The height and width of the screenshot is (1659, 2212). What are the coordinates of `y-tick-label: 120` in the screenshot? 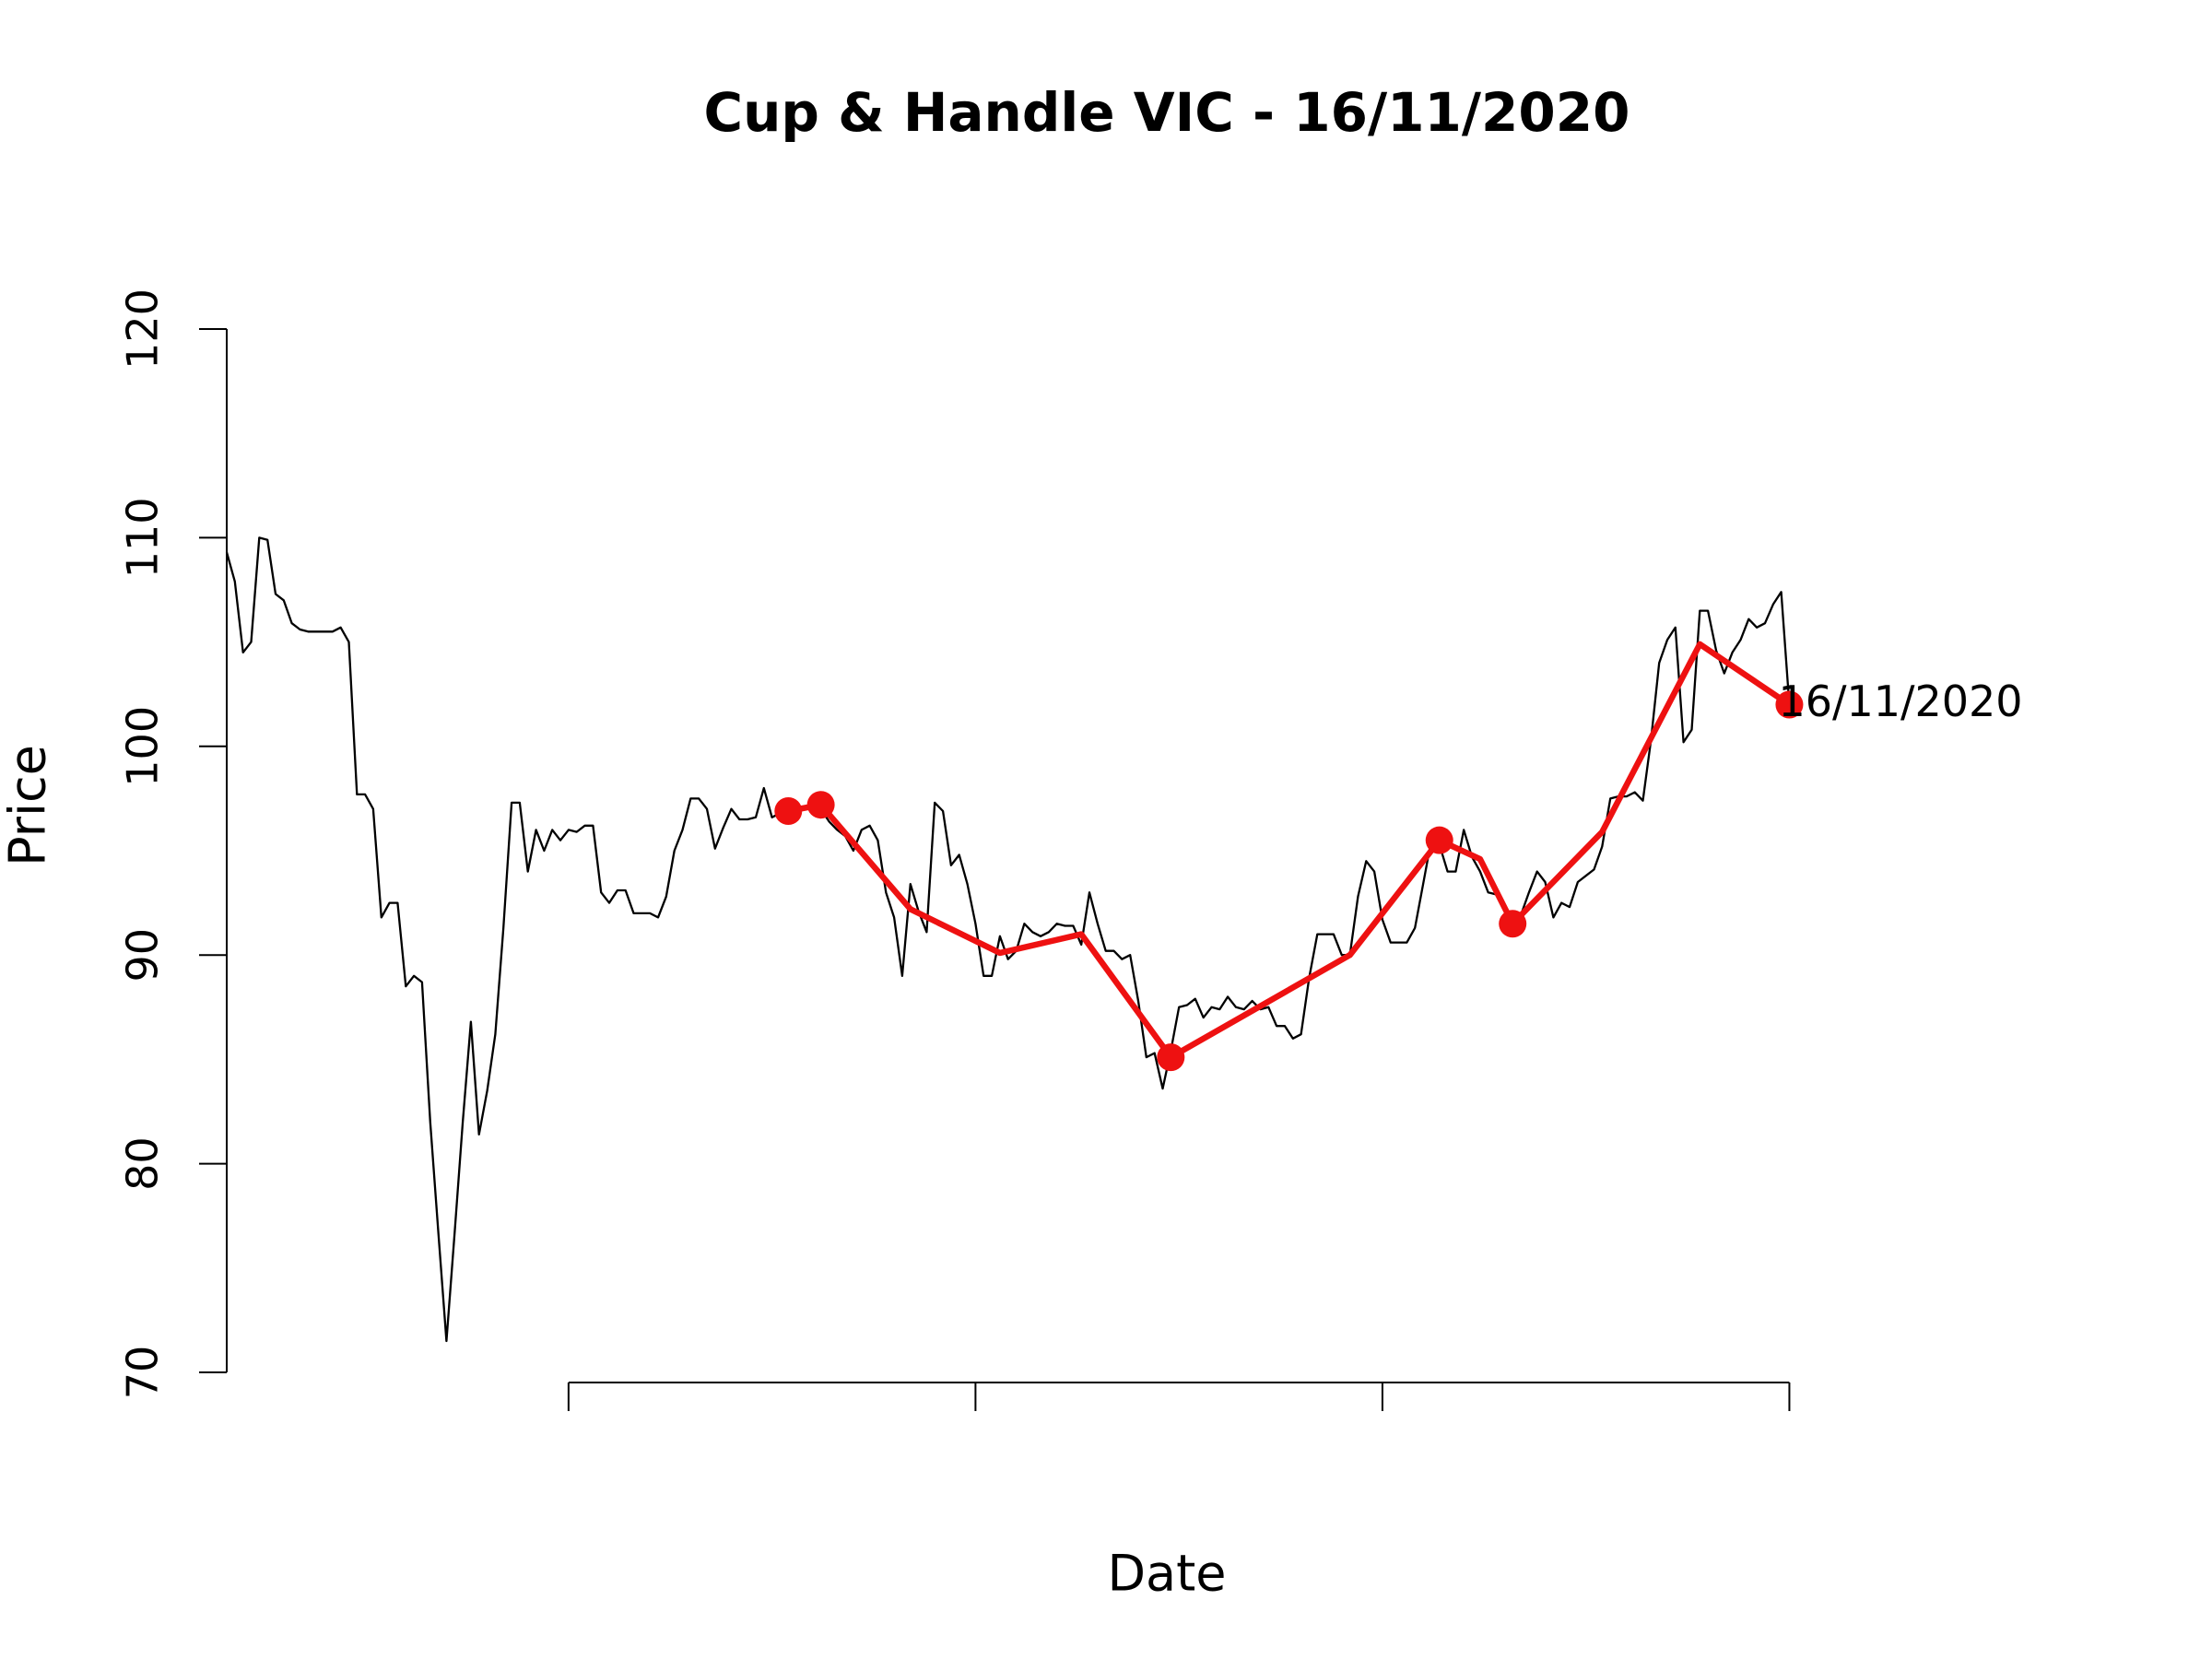 It's located at (143, 329).